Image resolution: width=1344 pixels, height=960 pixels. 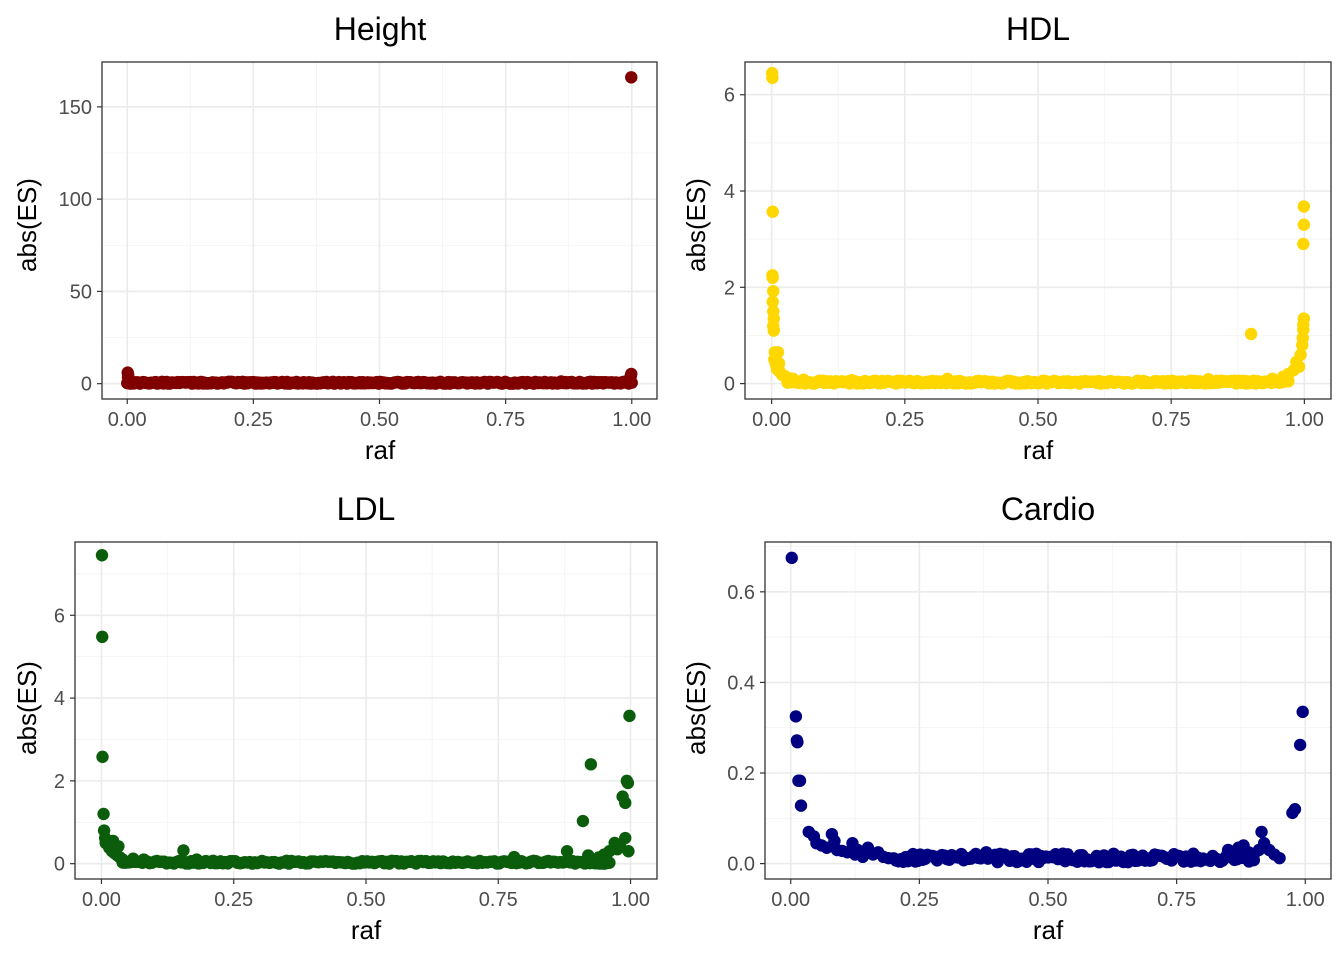 What do you see at coordinates (1038, 29) in the screenshot?
I see `panel-title: HDL` at bounding box center [1038, 29].